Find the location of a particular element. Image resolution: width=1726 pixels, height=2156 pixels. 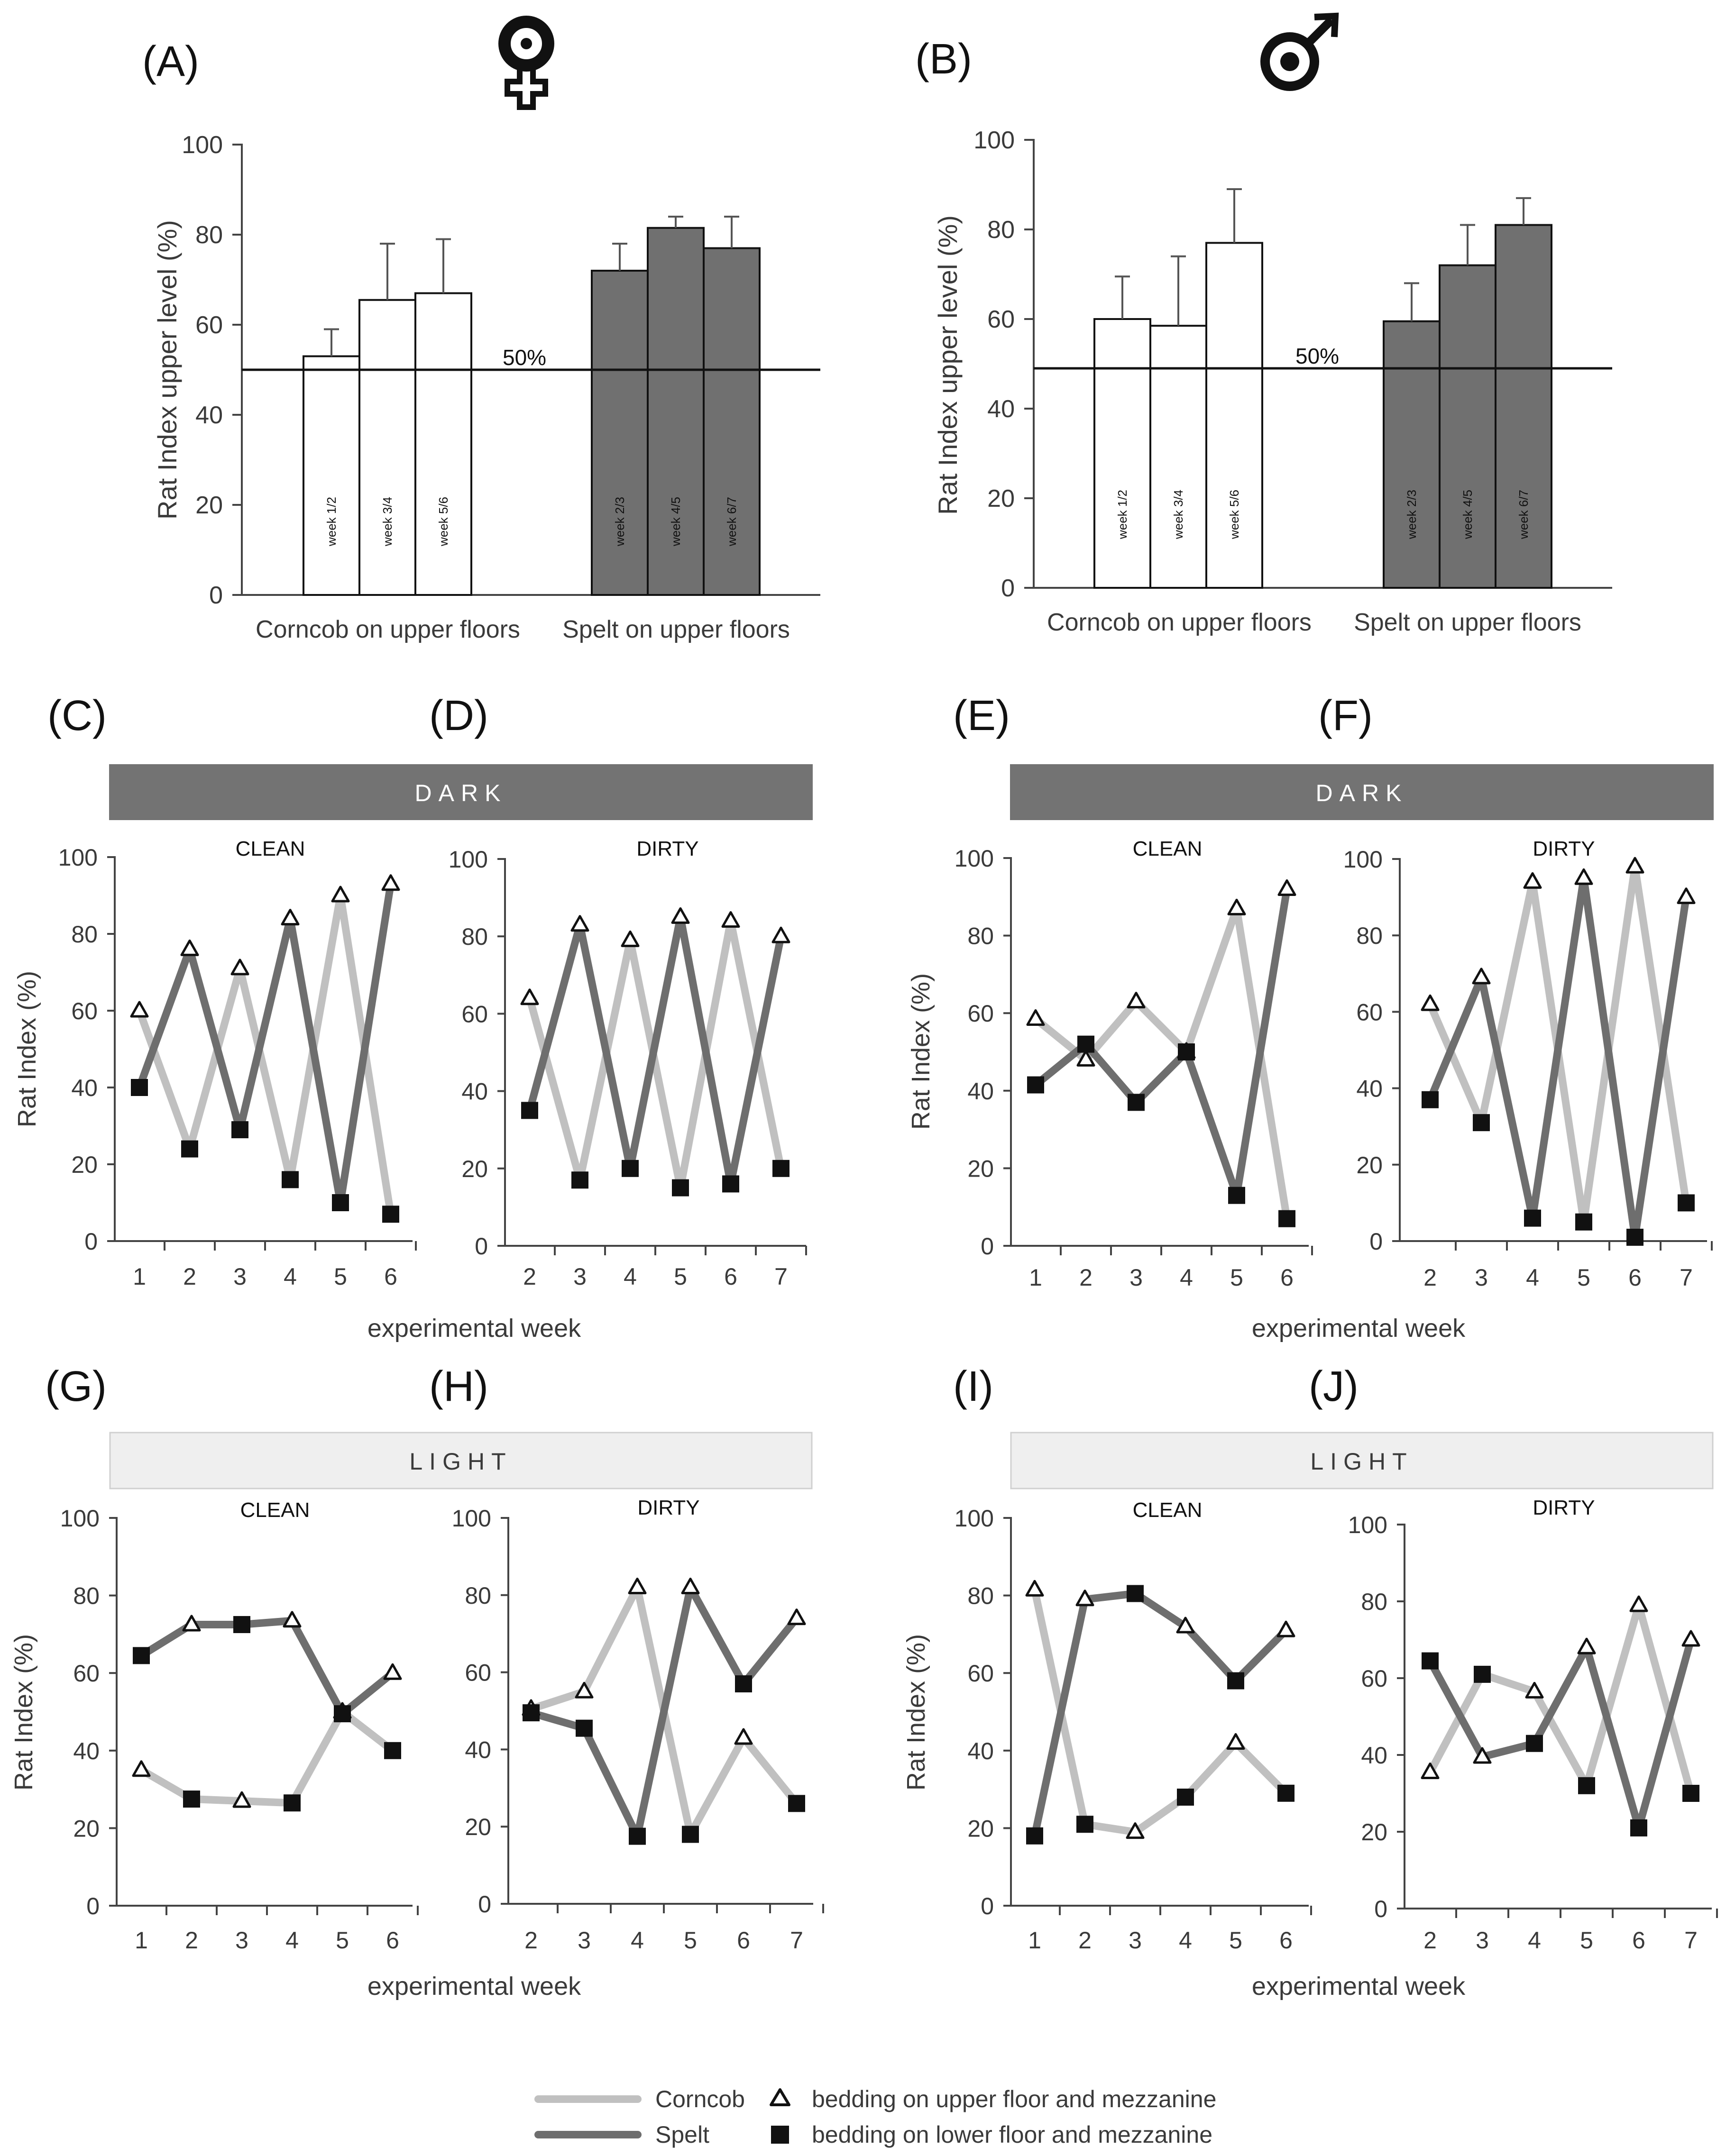

x-tick-label-G-1: 1 is located at coordinates (141, 1940).